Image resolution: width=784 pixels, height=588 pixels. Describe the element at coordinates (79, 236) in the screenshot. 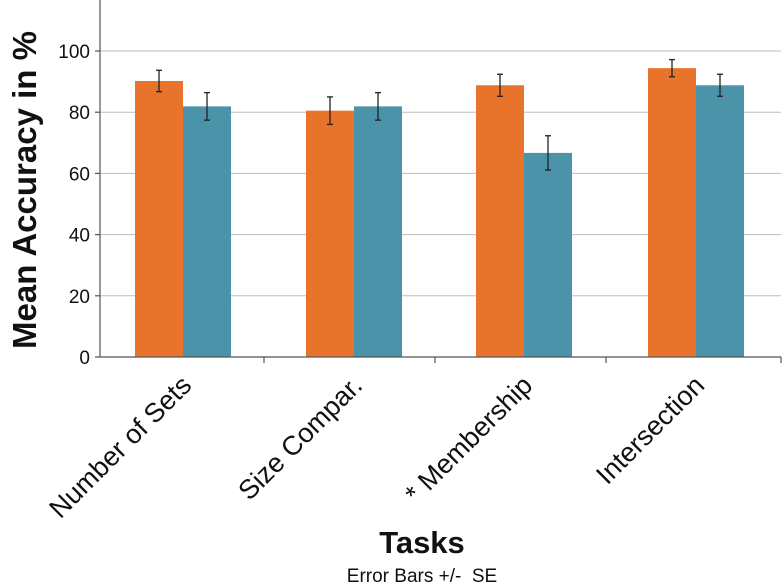

I see `y-tick-label: 40` at that location.